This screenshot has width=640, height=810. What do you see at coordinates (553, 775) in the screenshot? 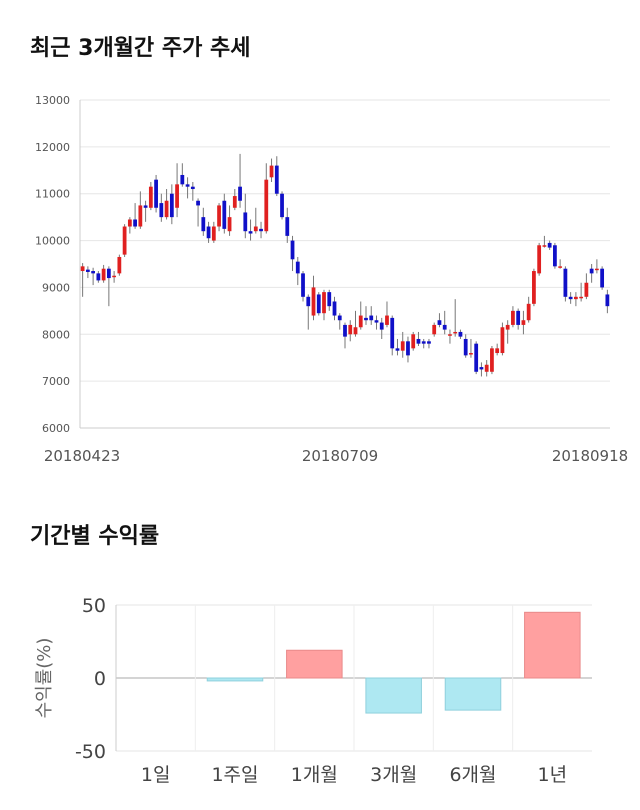
I see `bar-x-tick-label: 1년` at bounding box center [553, 775].